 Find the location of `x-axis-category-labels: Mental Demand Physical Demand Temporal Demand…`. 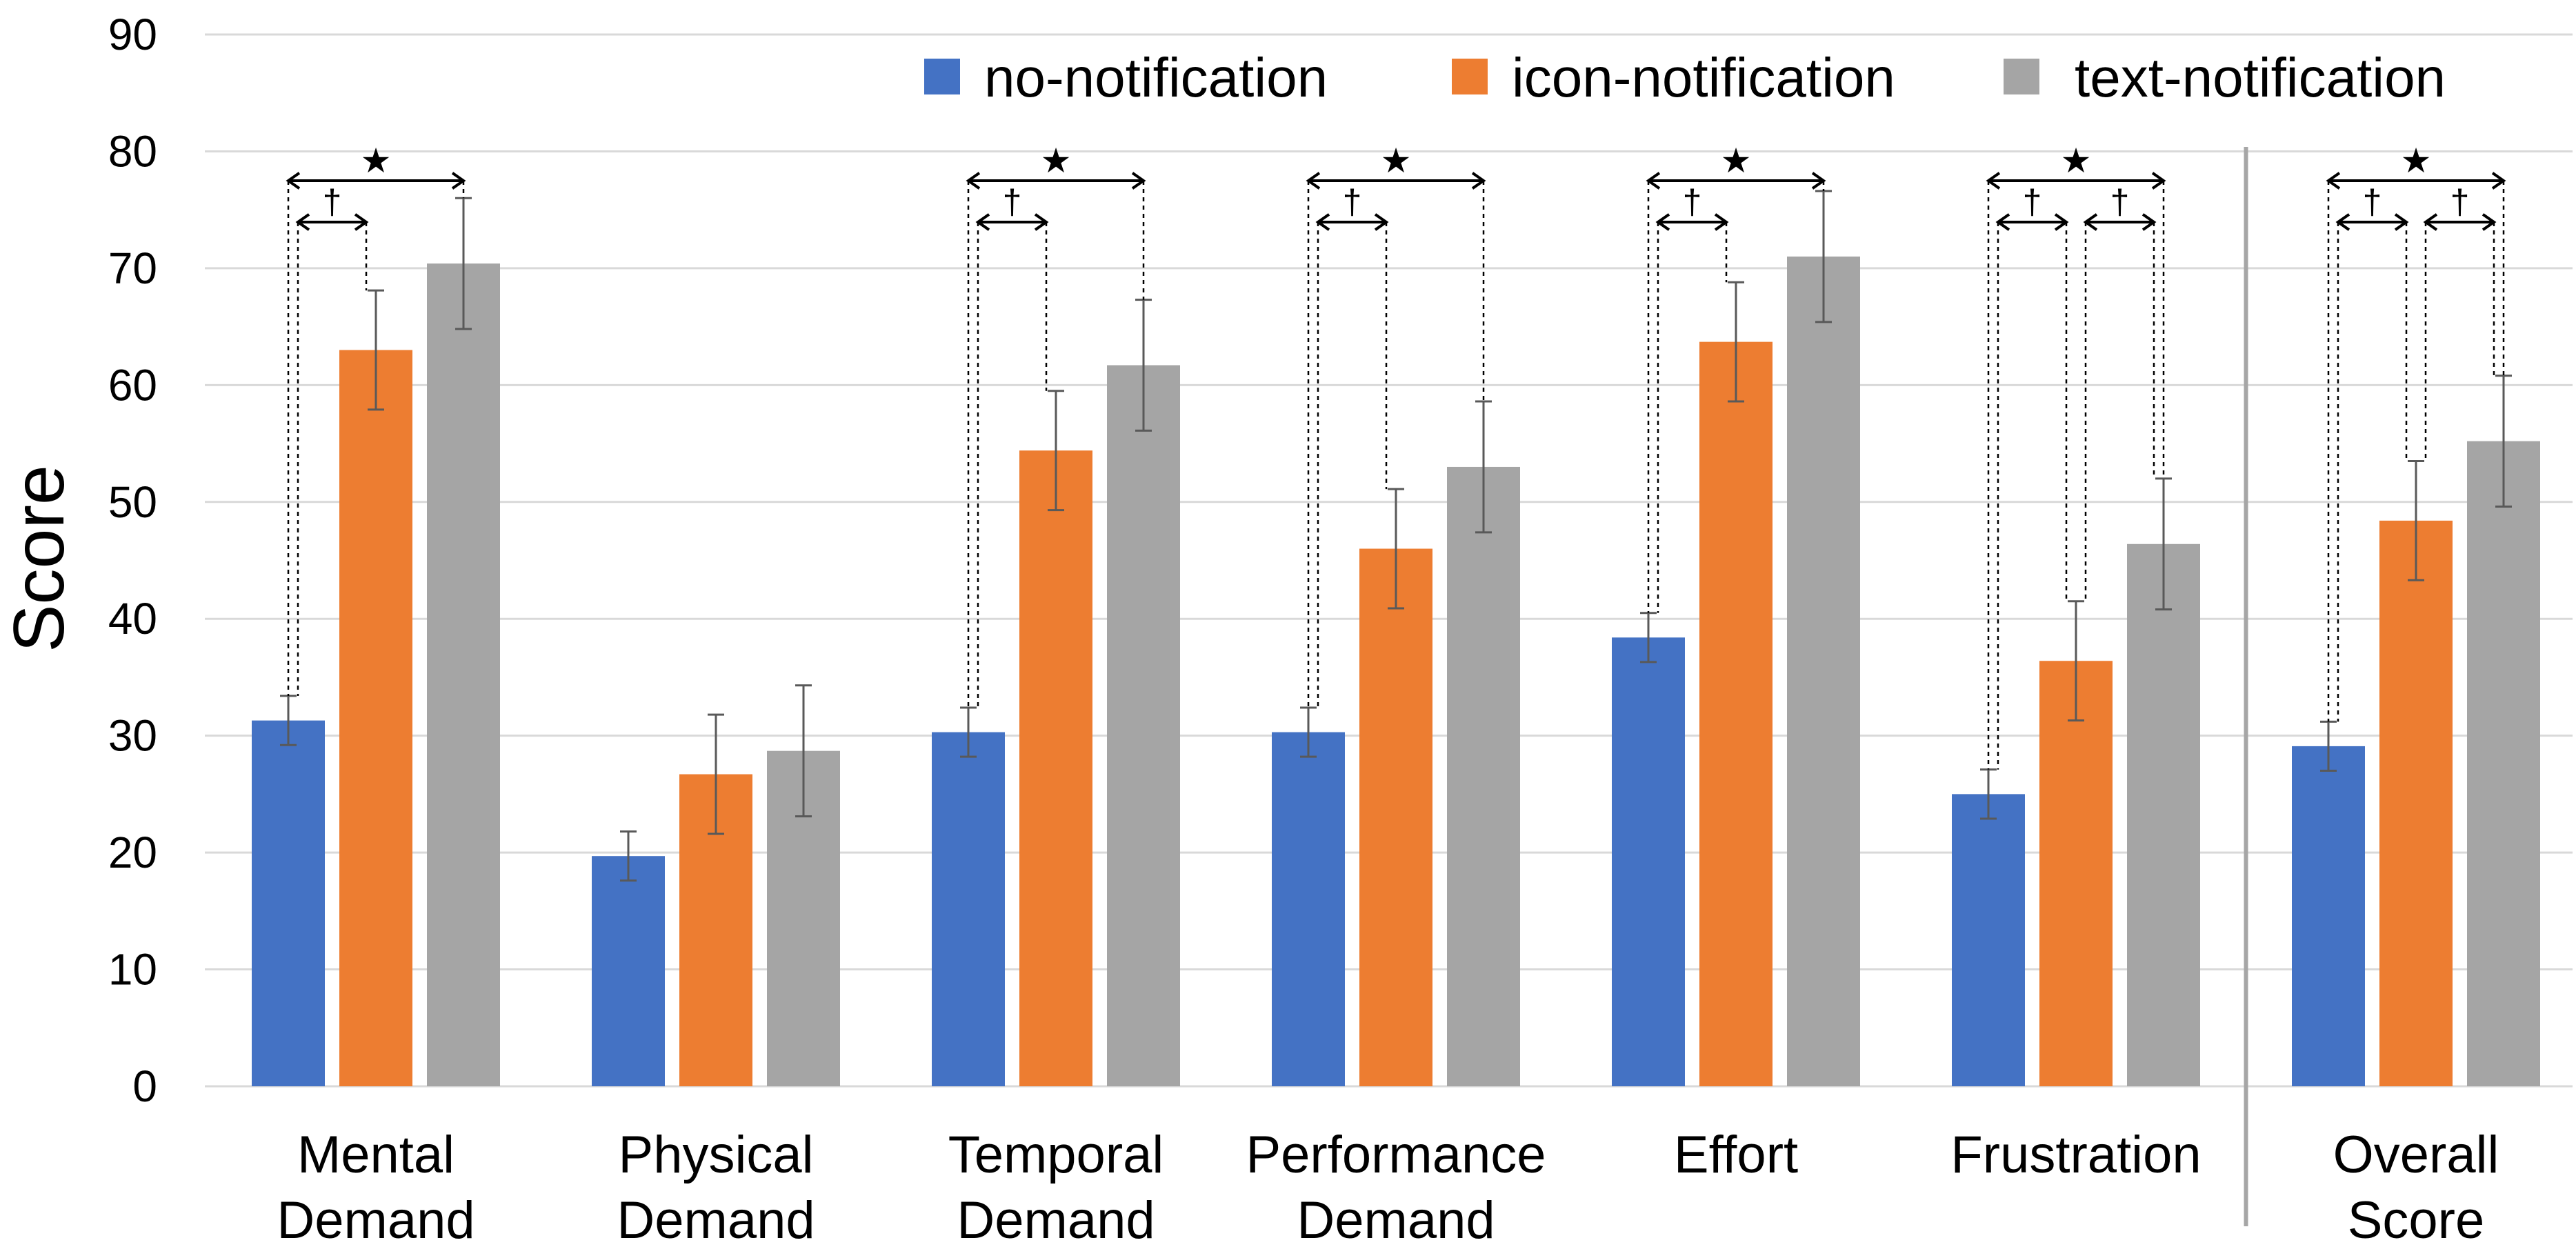

x-axis-category-labels: Mental Demand Physical Demand Temporal Demand… is located at coordinates (1388, 1188).